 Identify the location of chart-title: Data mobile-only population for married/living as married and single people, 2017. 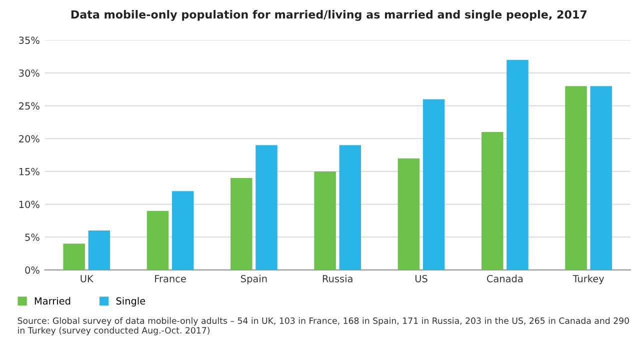
(329, 15).